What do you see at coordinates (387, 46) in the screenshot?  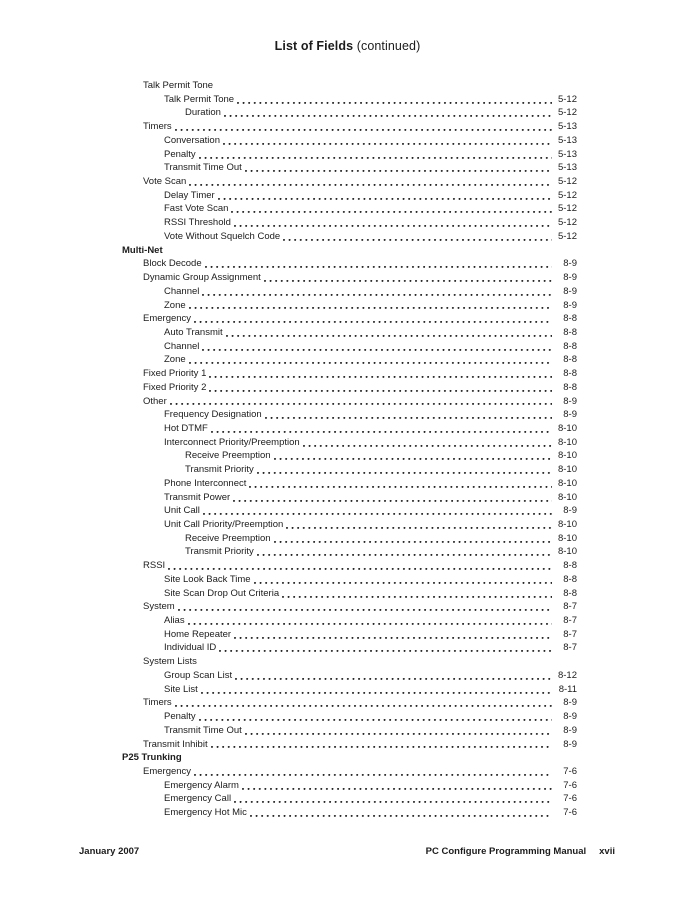 I see `page-title-suffix: (continued)` at bounding box center [387, 46].